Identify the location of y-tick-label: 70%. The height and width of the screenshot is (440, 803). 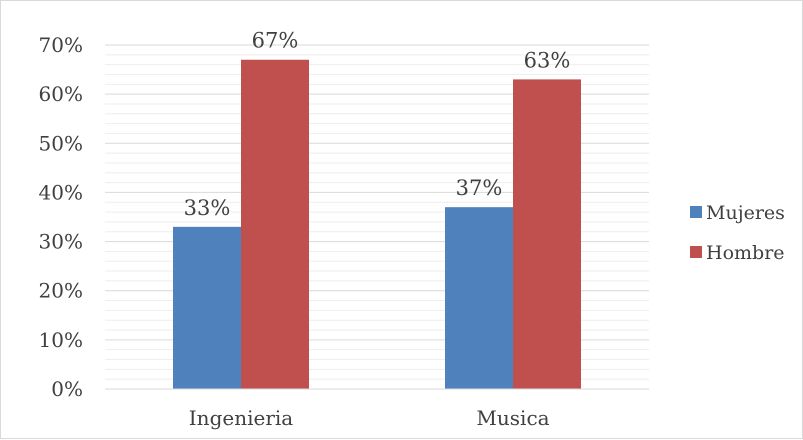
(61, 45).